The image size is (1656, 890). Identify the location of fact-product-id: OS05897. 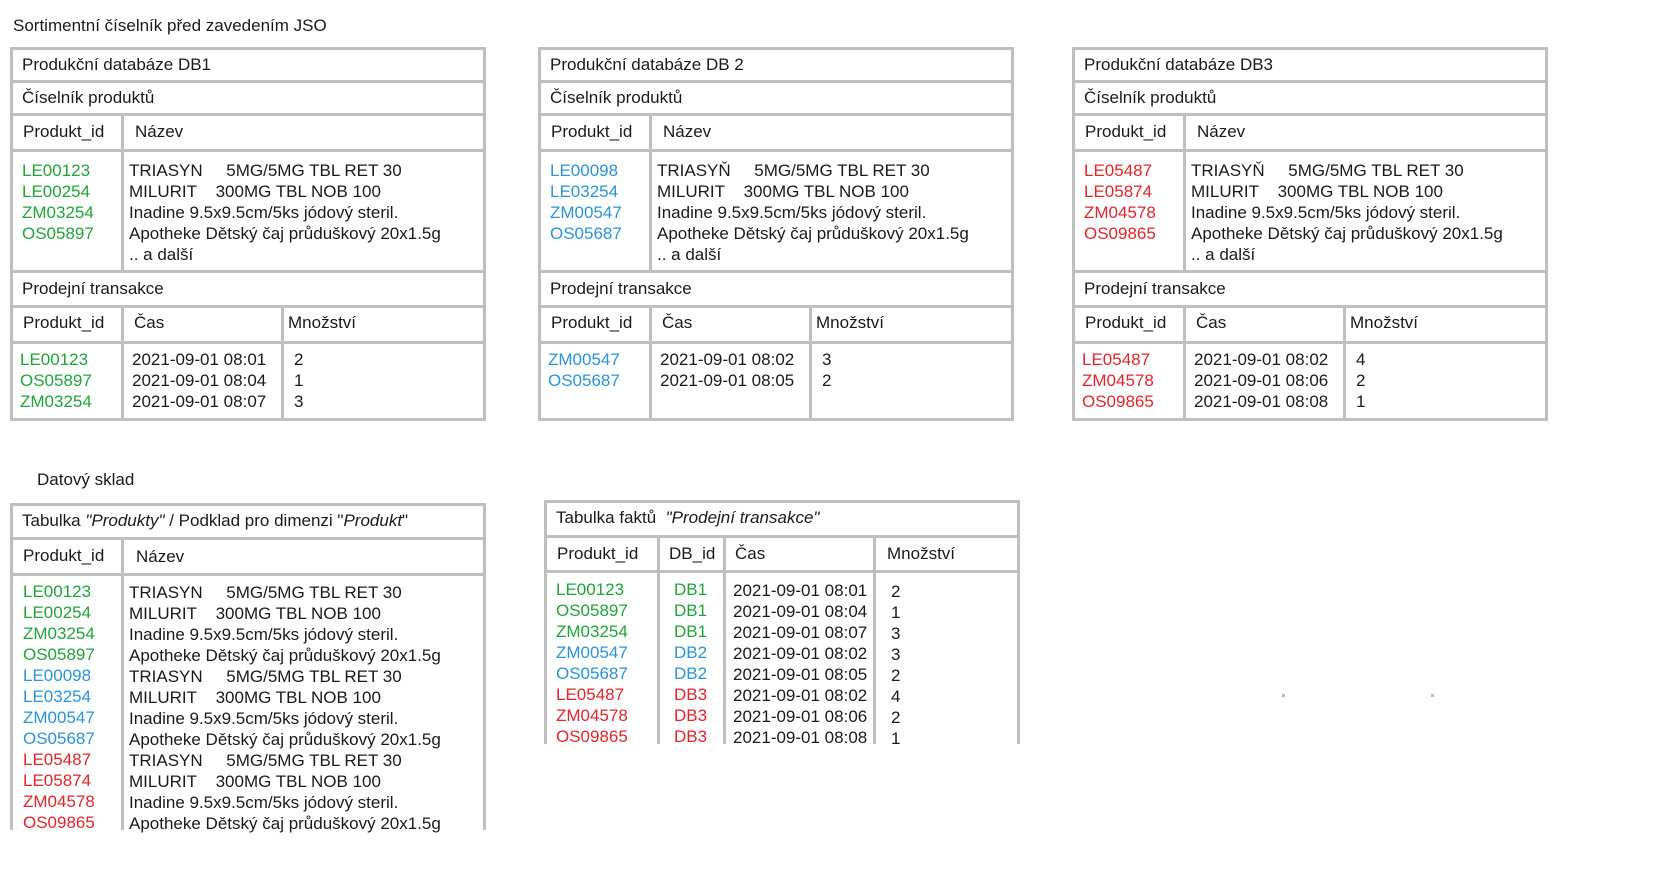
(592, 610).